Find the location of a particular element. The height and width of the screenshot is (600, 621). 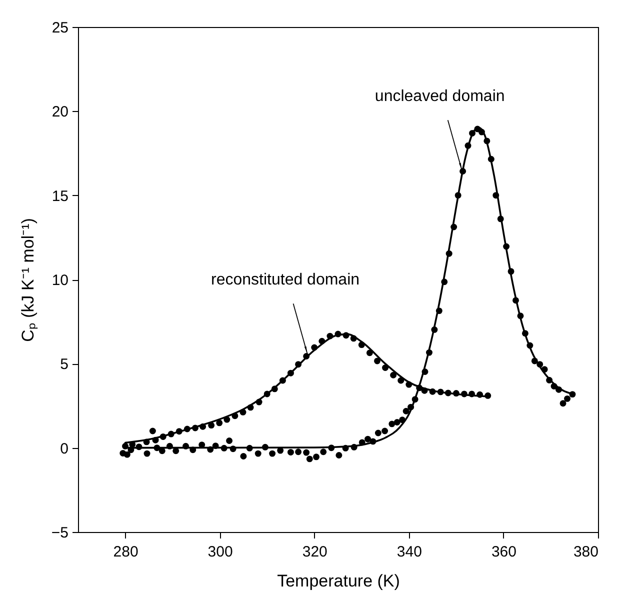

y-tick-label: −5 is located at coordinates (59, 533).